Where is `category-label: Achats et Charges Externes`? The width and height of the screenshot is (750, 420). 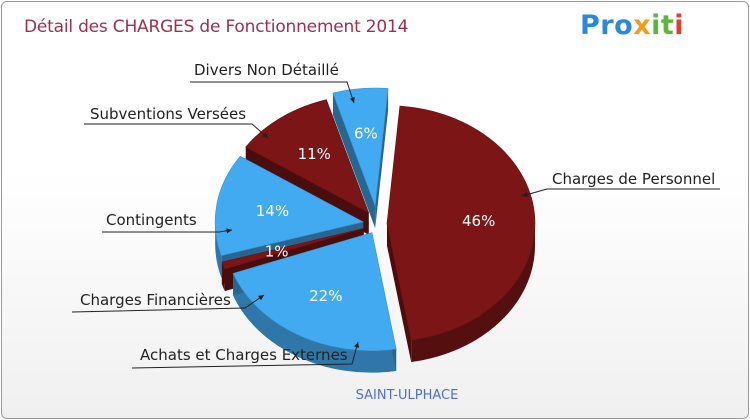 category-label: Achats et Charges Externes is located at coordinates (244, 355).